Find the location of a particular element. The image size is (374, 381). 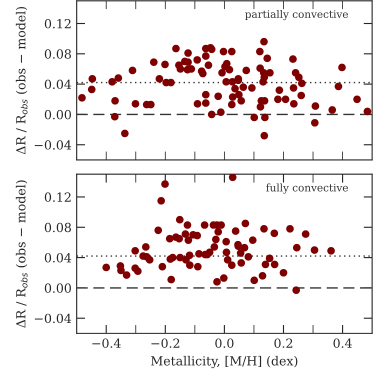

annotation: partially convective is located at coordinates (296, 15).